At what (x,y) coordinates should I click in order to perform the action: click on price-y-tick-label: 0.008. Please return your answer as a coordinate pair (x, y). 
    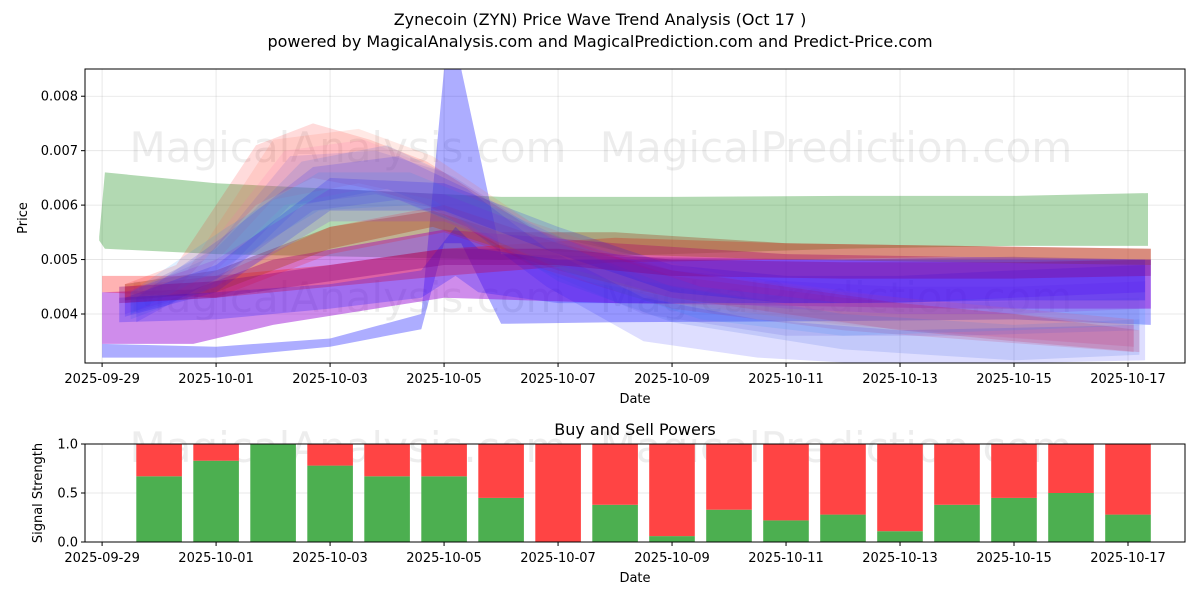
    Looking at the image, I should click on (59, 97).